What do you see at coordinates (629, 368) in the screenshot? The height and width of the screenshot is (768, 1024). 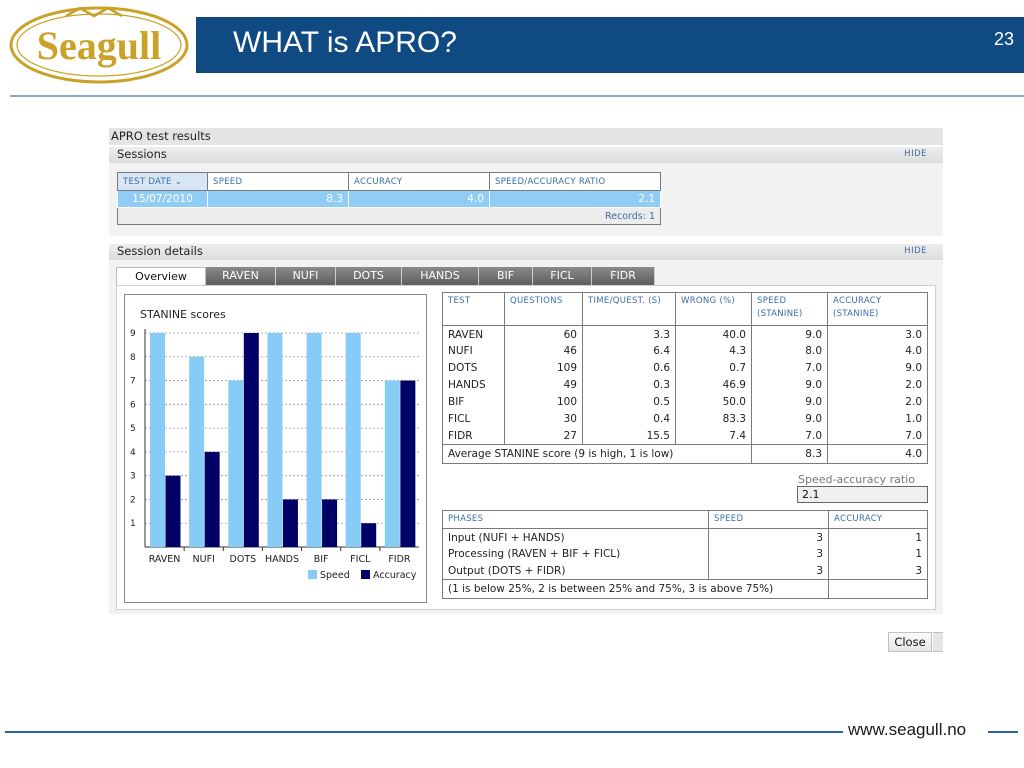 I see `test-row-cell: 0.6` at bounding box center [629, 368].